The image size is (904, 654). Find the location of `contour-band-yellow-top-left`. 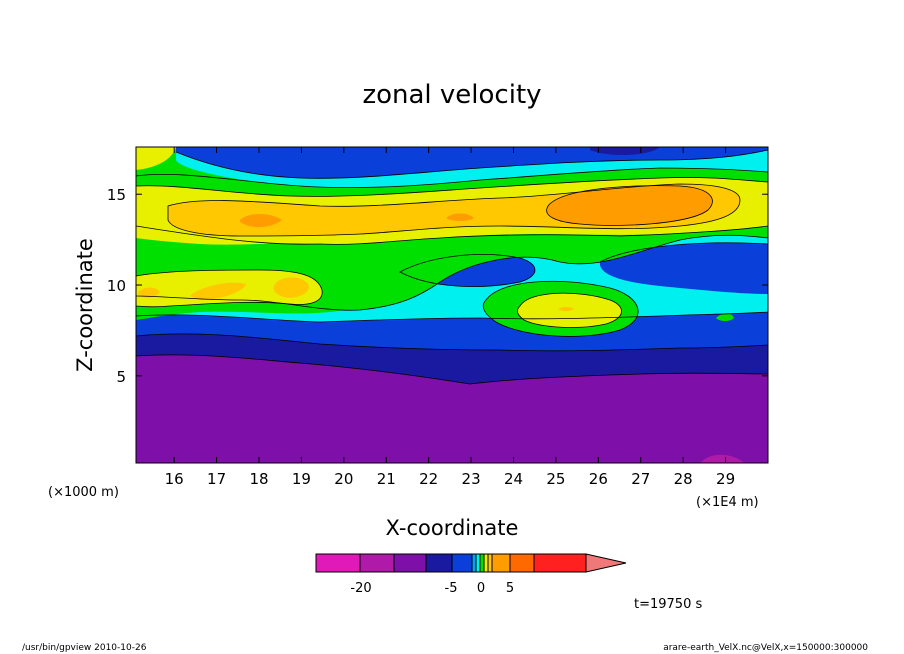

contour-band-yellow-top-left is located at coordinates (156, 158).